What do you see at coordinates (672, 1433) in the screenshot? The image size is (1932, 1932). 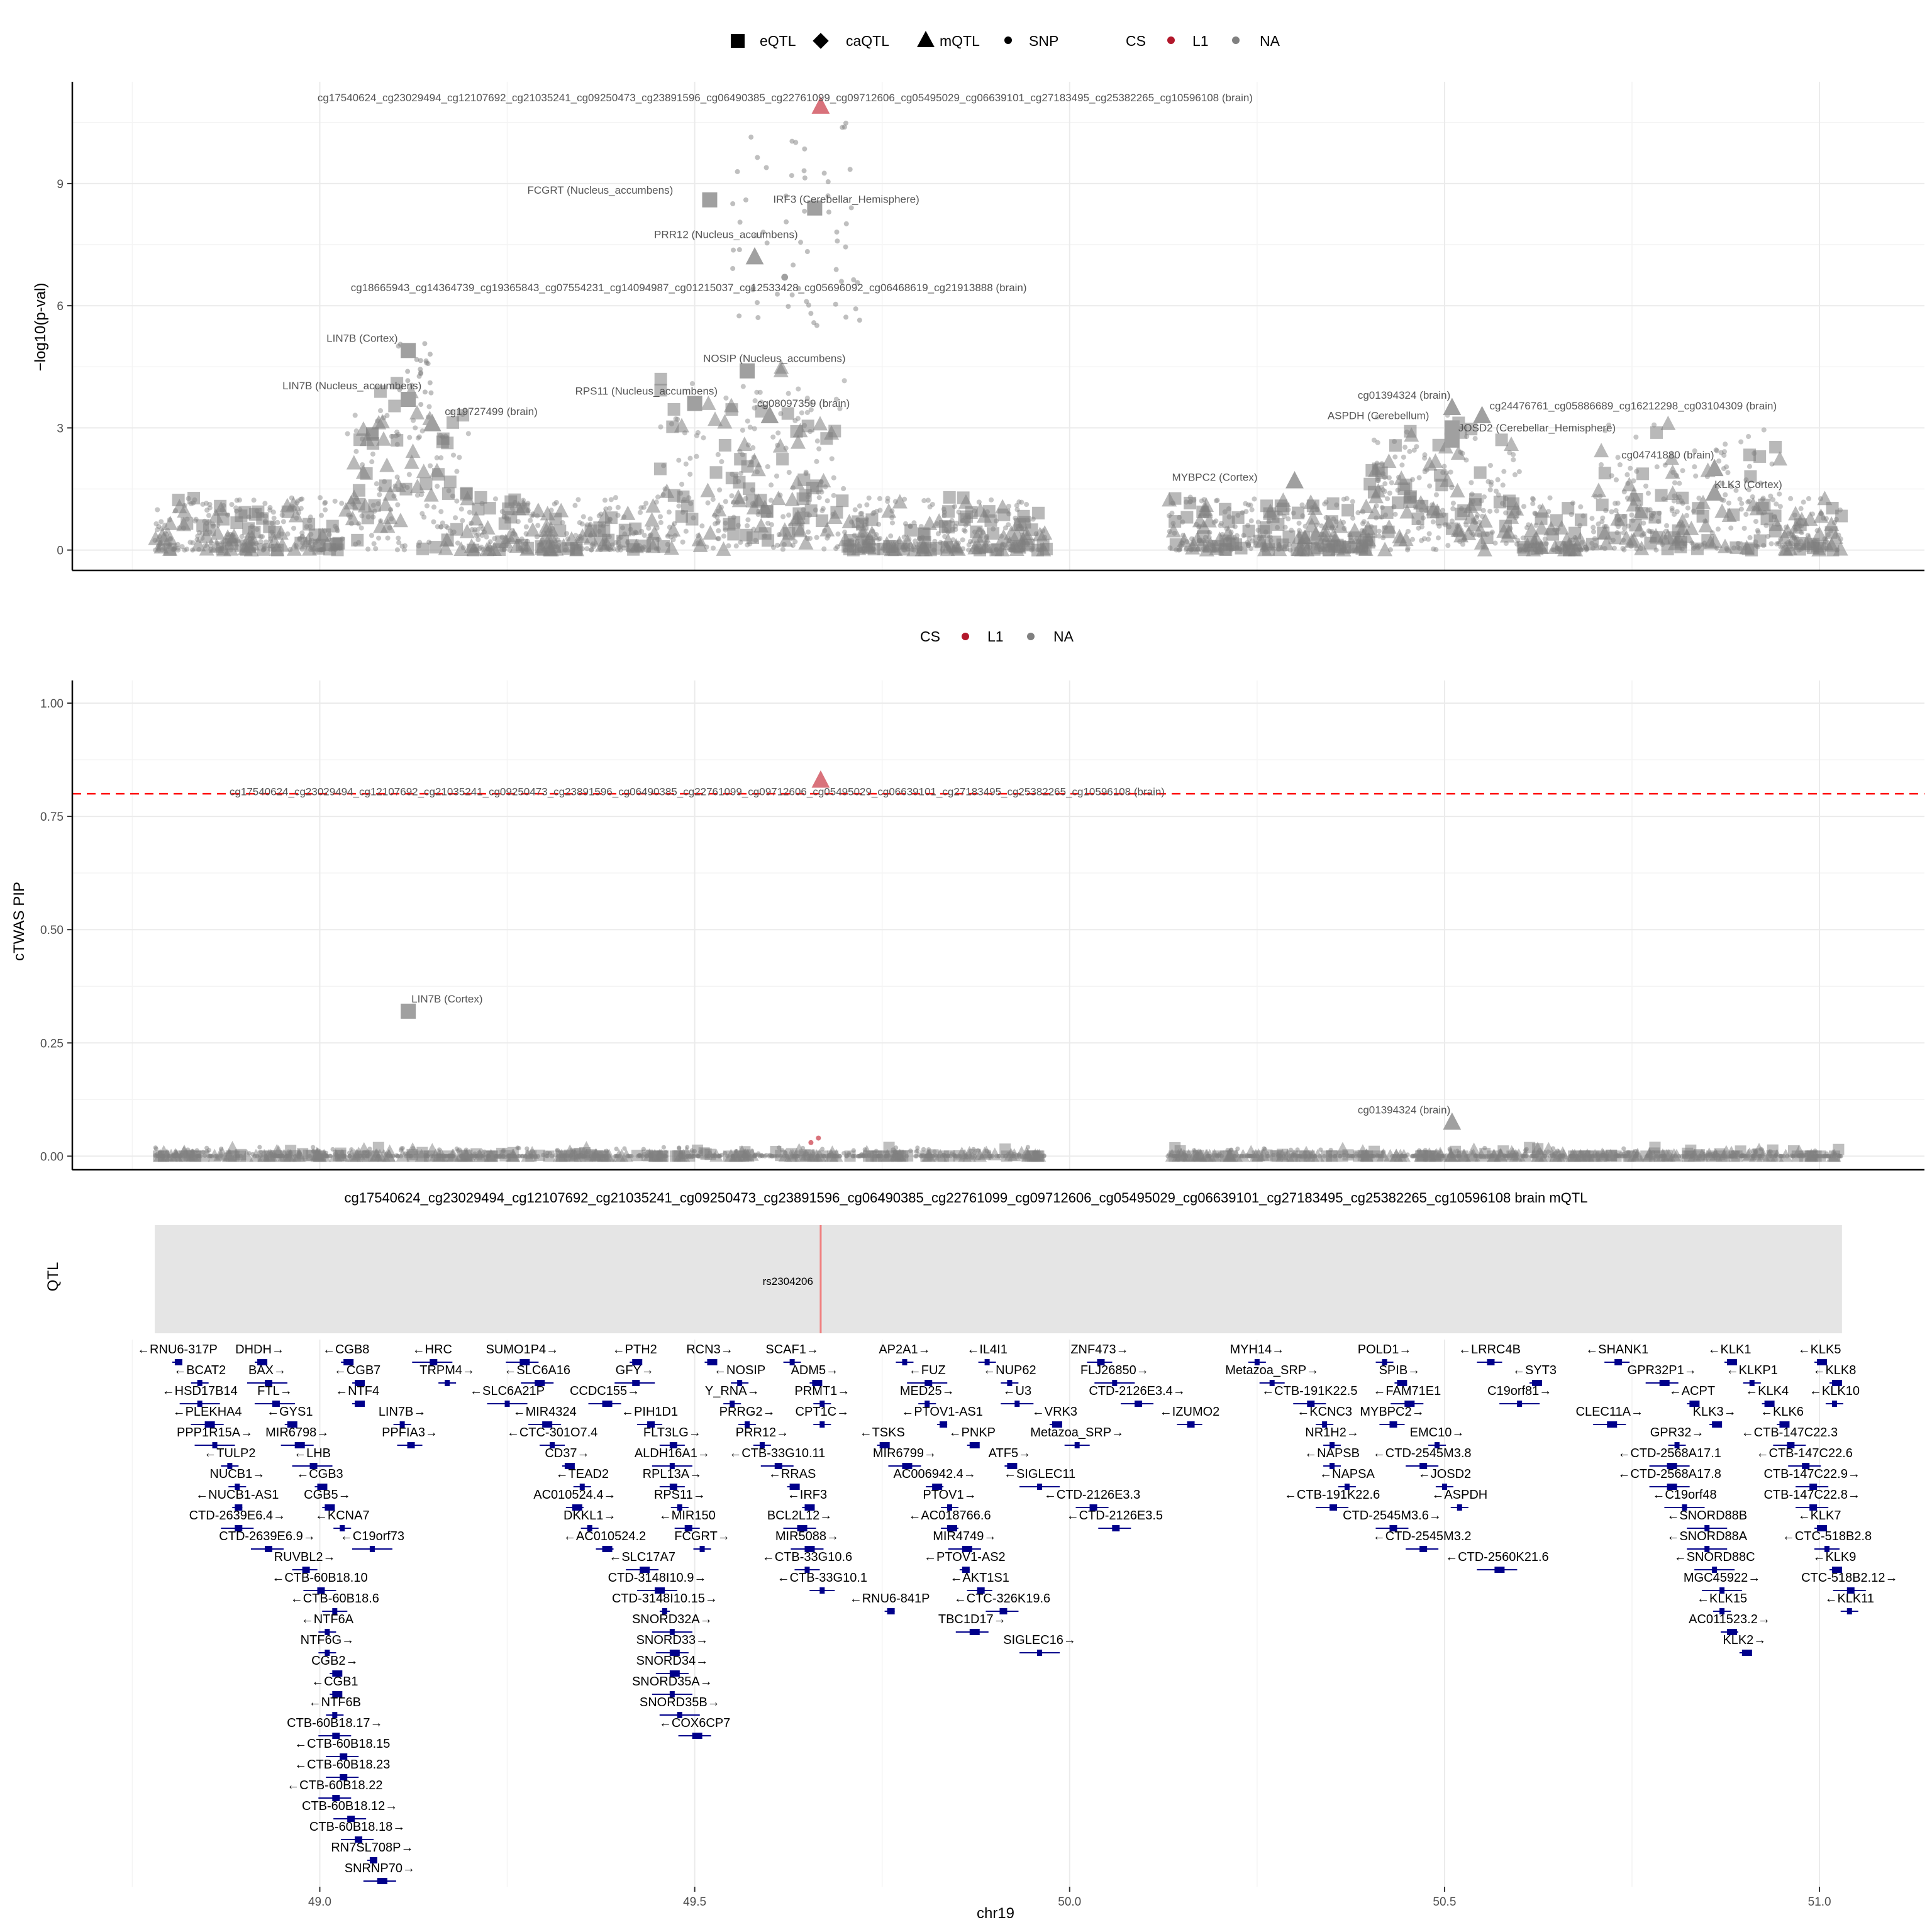 I see `gene-label: FLT3LG→` at bounding box center [672, 1433].